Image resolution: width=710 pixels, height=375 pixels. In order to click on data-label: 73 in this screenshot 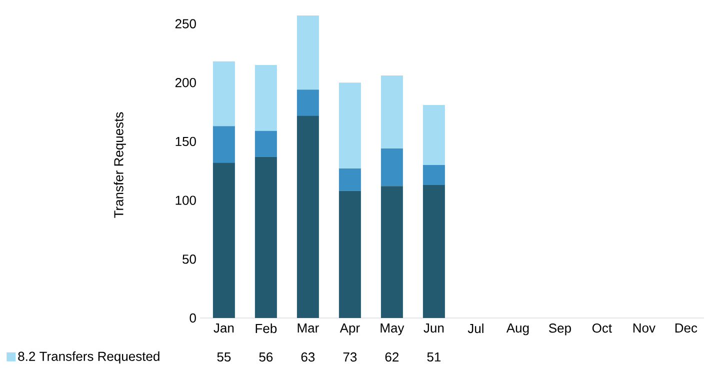, I will do `click(350, 357)`.